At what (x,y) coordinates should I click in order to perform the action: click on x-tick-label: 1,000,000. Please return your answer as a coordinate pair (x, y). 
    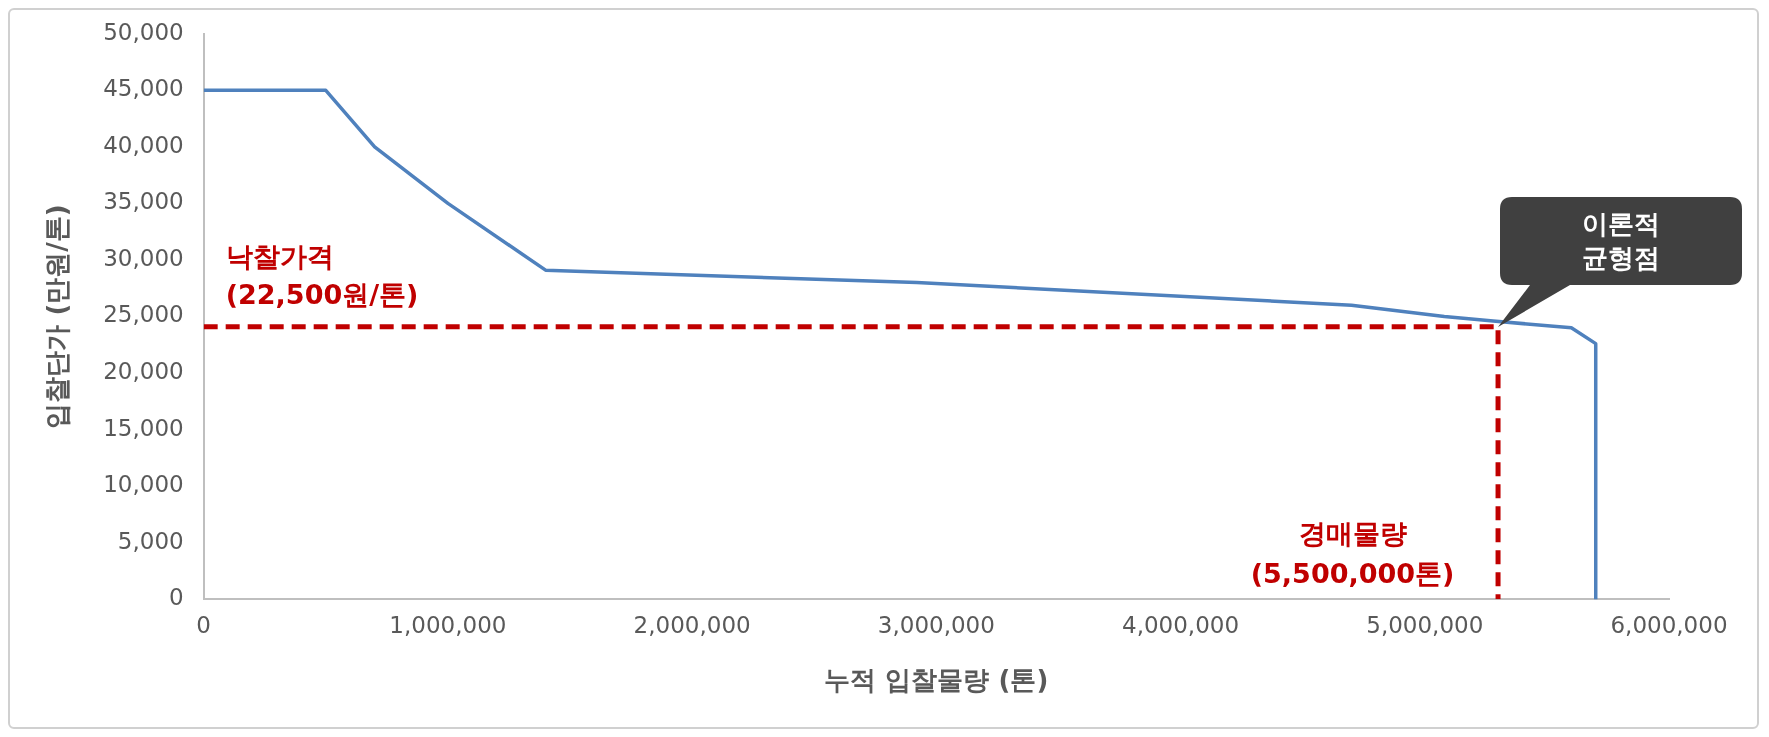
    Looking at the image, I should click on (448, 624).